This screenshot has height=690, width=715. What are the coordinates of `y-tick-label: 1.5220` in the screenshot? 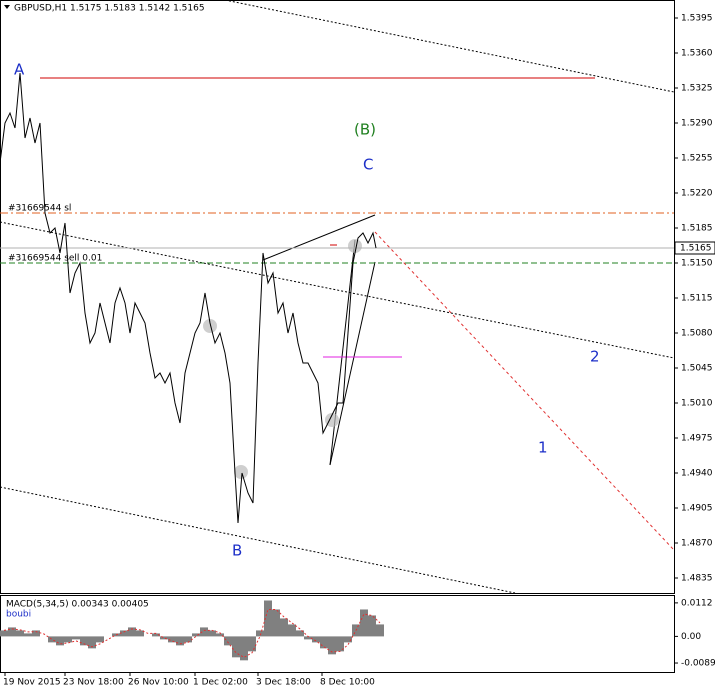 It's located at (697, 194).